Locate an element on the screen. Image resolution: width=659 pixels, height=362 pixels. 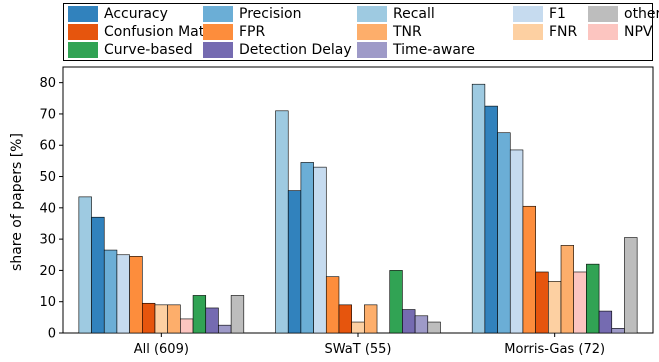
y-tick-label: 50 is located at coordinates (47, 177).